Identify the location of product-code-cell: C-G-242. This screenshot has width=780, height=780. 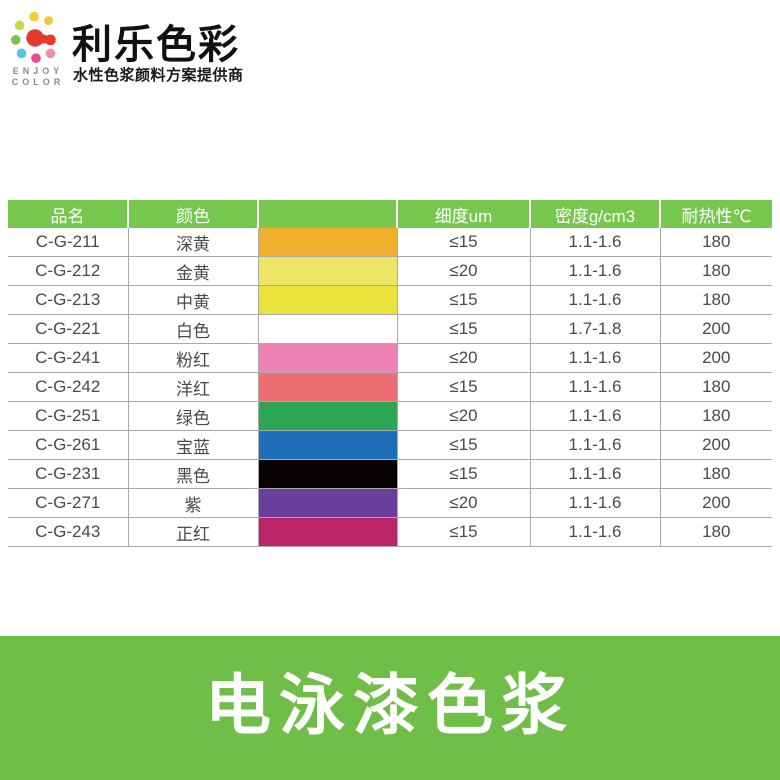
(68, 387).